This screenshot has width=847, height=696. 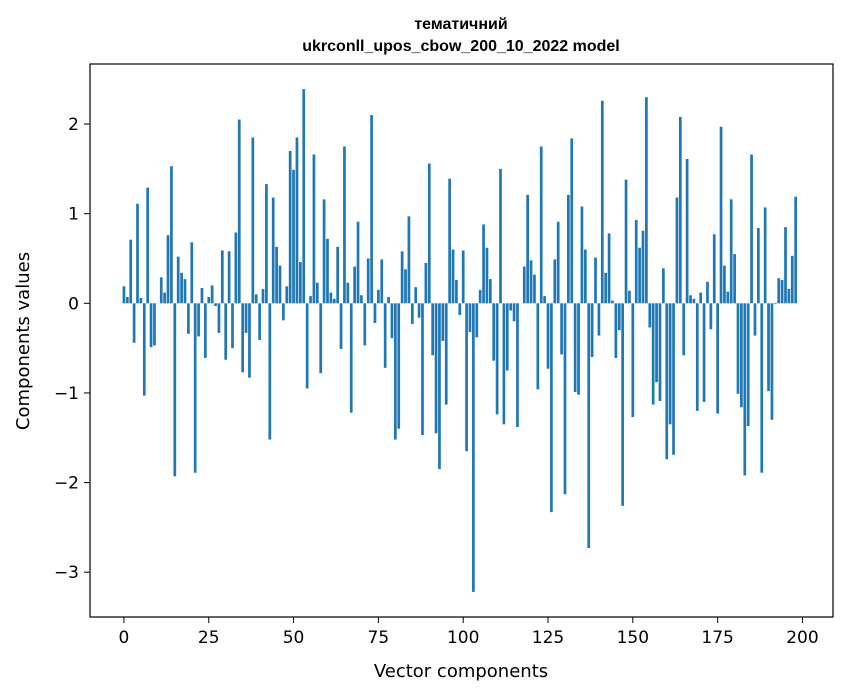 What do you see at coordinates (460, 24) in the screenshot?
I see `chart-title-line-1: тематичний` at bounding box center [460, 24].